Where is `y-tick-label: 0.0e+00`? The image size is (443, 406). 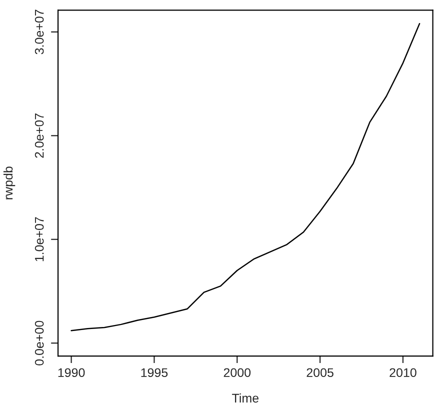
y-tick-label: 0.0e+00 is located at coordinates (39, 343).